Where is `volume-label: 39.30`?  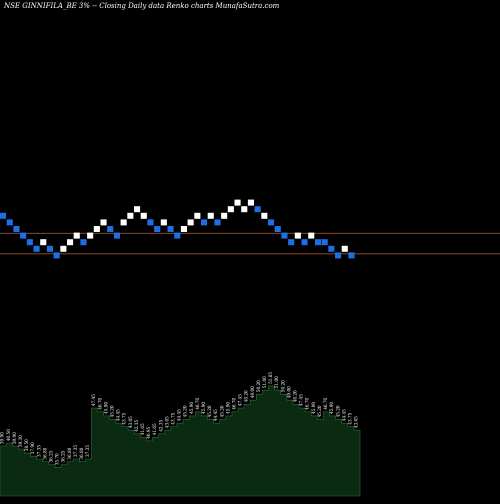 volume-label: 39.30 is located at coordinates (20, 441).